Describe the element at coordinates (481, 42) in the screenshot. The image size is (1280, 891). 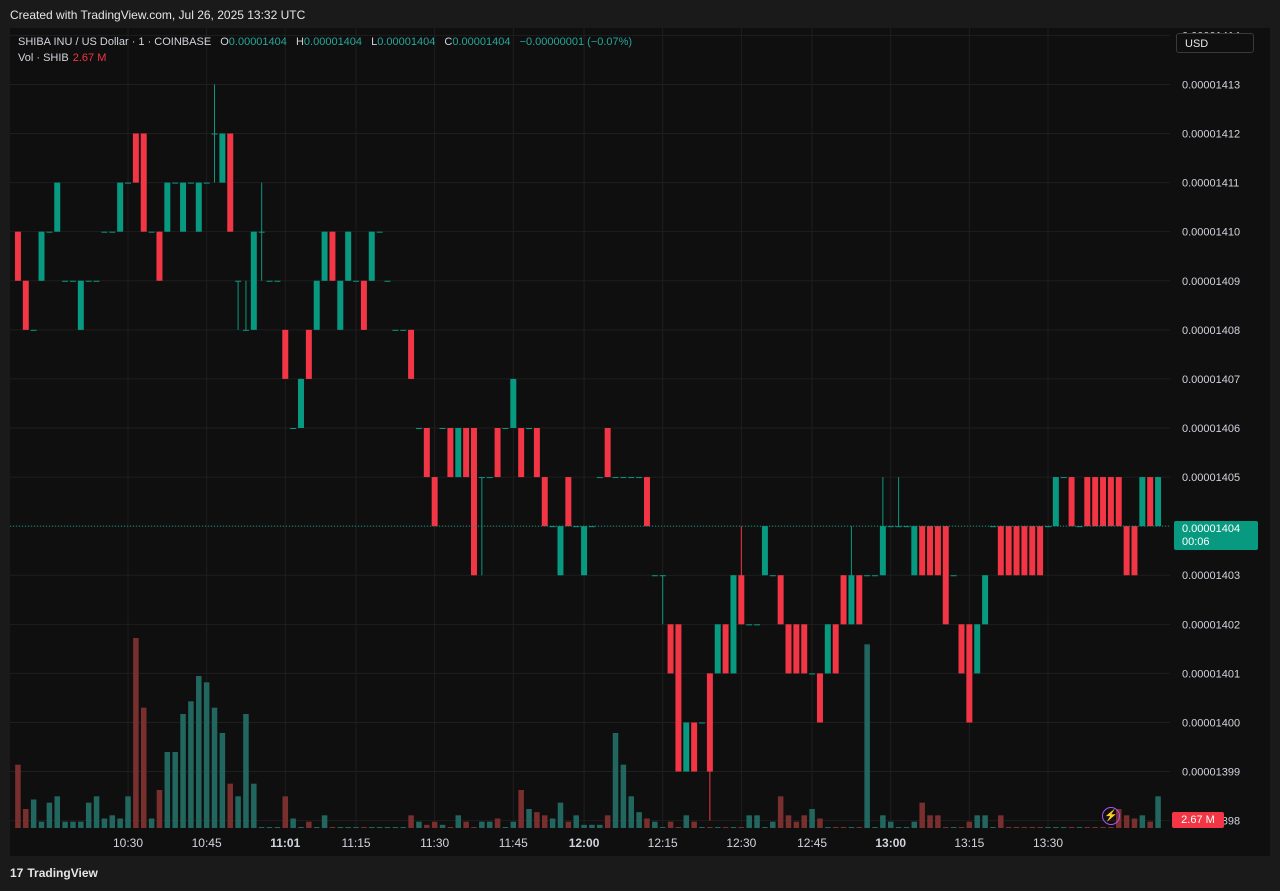
I see `close-value: 0.00001404` at that location.